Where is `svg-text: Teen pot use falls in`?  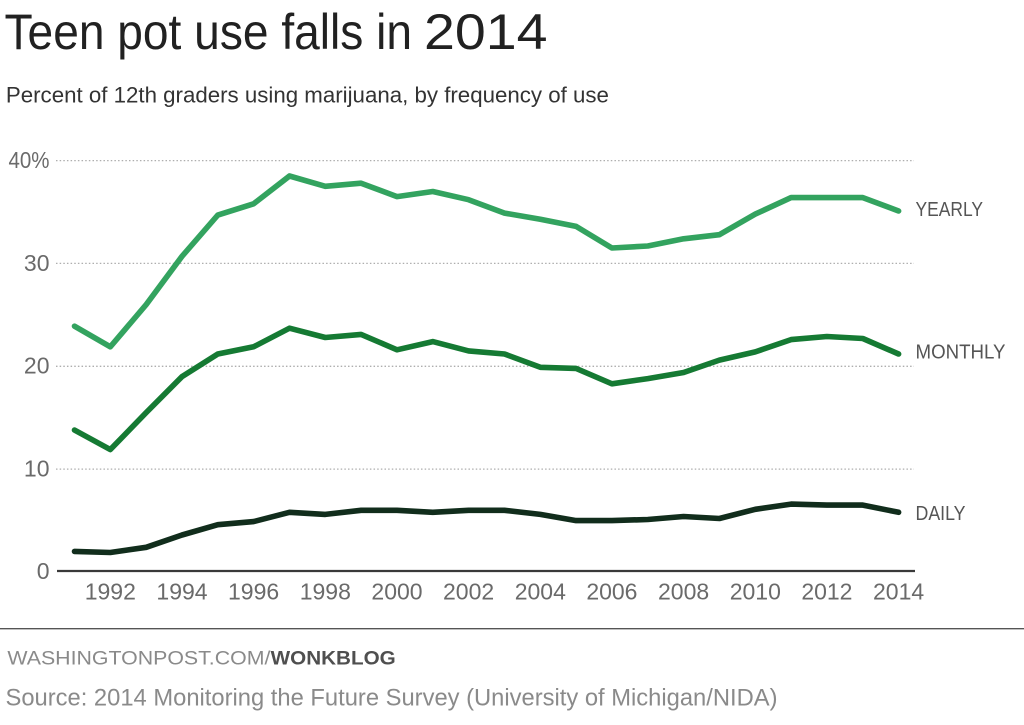
svg-text: Teen pot use falls in is located at coordinates (209, 32).